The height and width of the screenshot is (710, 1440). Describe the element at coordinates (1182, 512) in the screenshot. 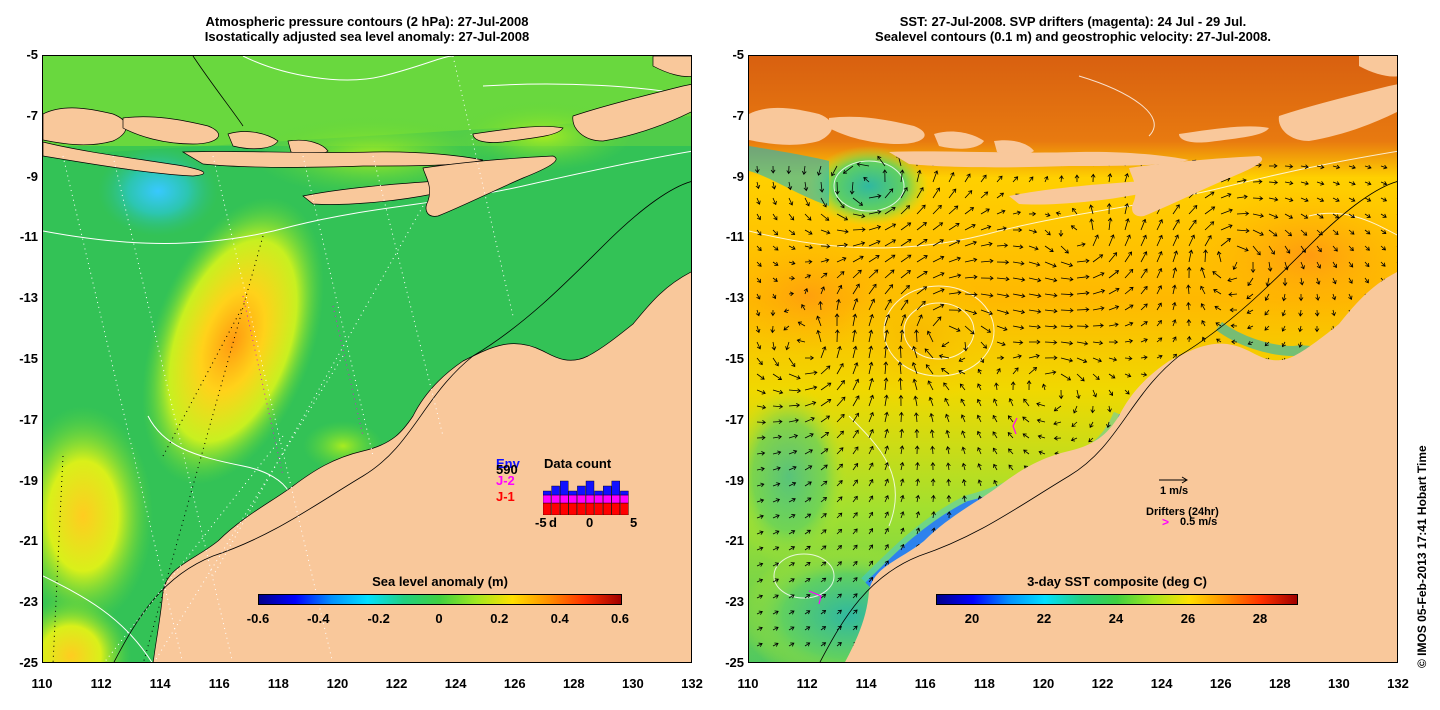

I see `drifters-label: Drifters (24hr)` at that location.